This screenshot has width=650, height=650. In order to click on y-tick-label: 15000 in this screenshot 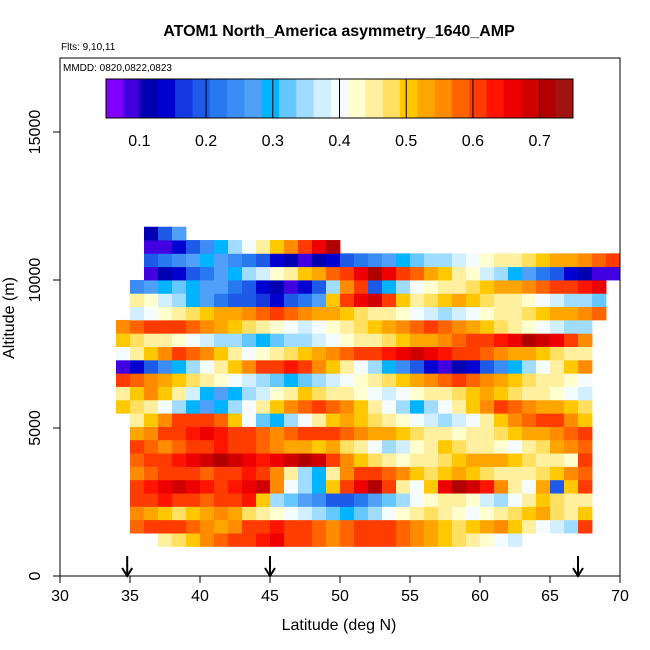, I will do `click(35, 132)`.